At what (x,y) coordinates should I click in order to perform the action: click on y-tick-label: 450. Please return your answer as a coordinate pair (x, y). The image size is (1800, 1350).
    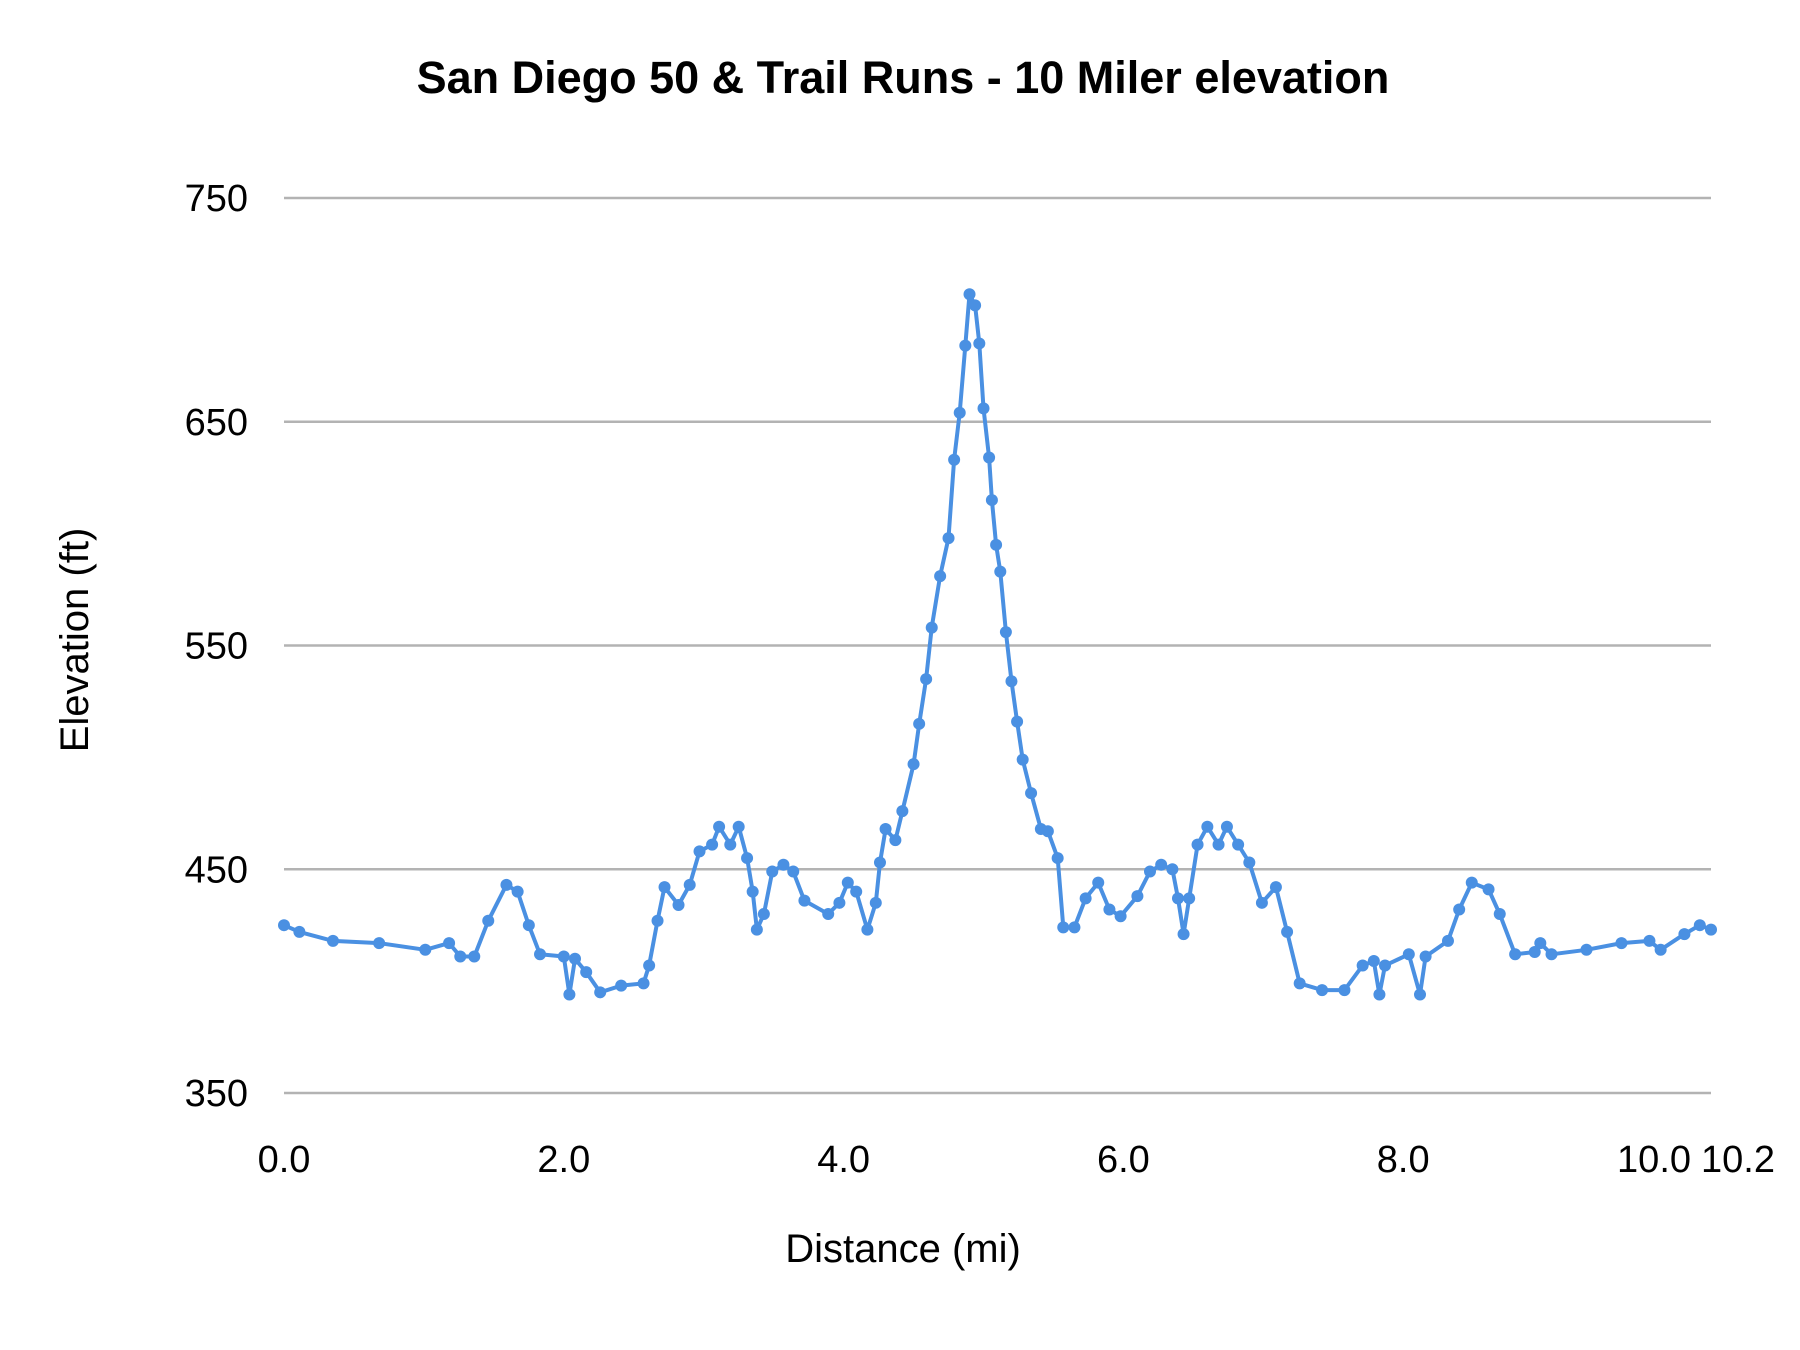
    Looking at the image, I should click on (216, 870).